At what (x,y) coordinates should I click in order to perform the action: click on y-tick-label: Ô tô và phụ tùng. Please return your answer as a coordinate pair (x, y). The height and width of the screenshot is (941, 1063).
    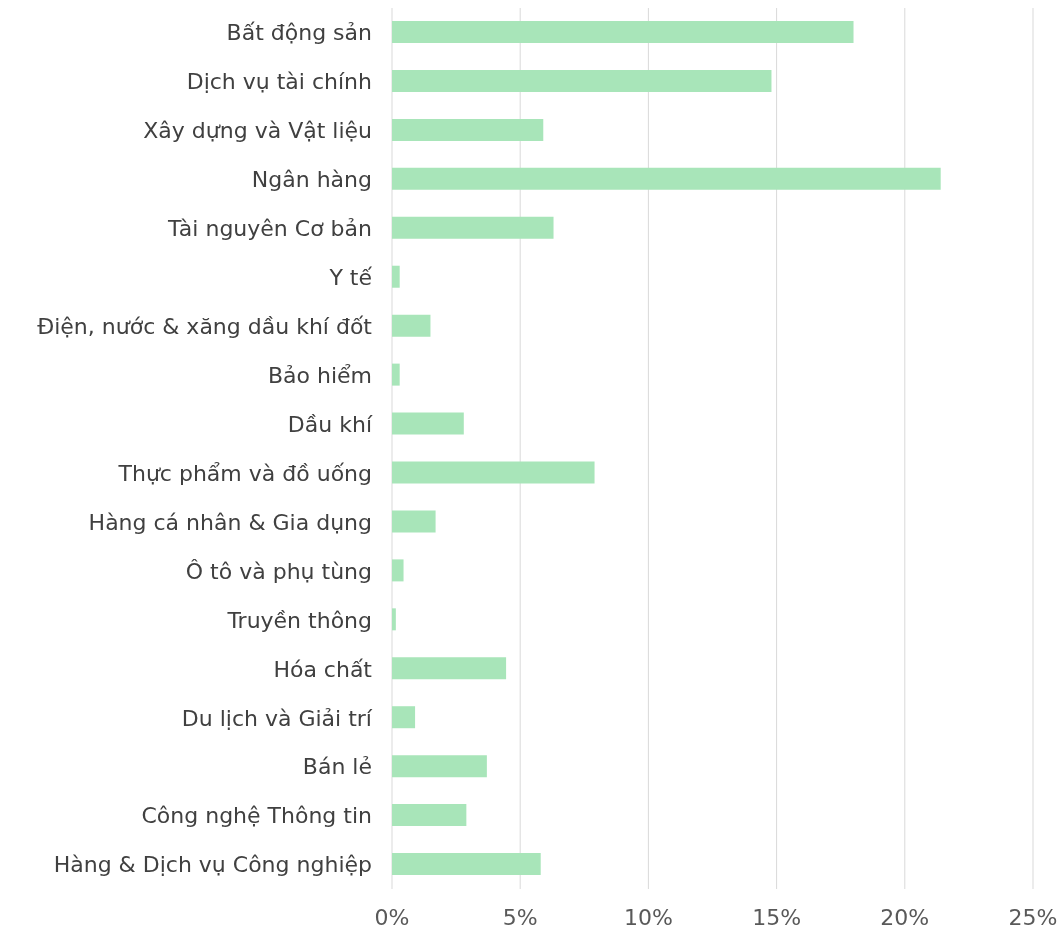
    Looking at the image, I should click on (278, 571).